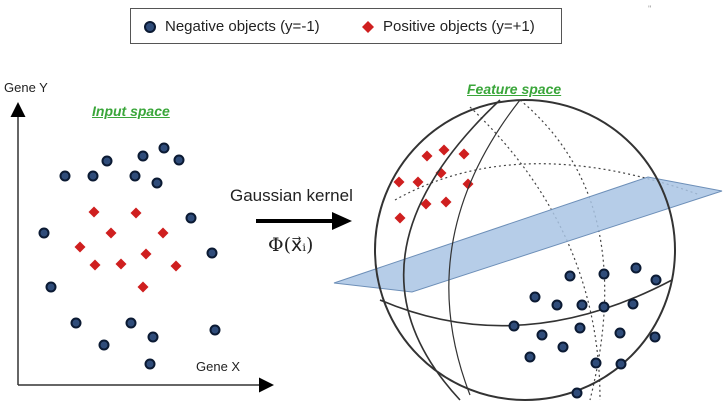 The image size is (728, 416). What do you see at coordinates (218, 366) in the screenshot?
I see `x-axis-label: Gene X` at bounding box center [218, 366].